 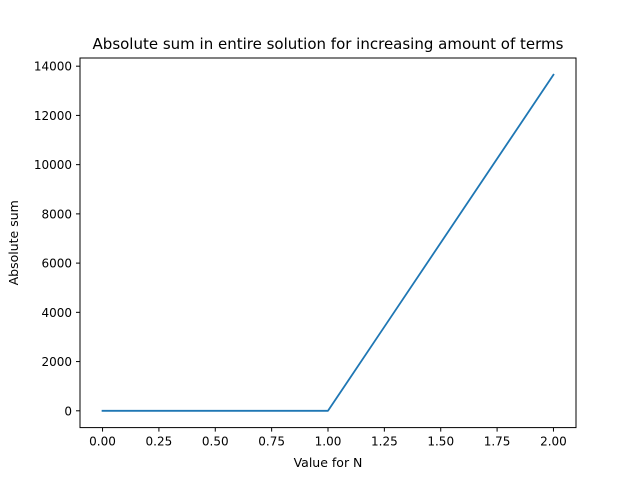 What do you see at coordinates (53, 165) in the screenshot?
I see `y-tick-label: 10000` at bounding box center [53, 165].